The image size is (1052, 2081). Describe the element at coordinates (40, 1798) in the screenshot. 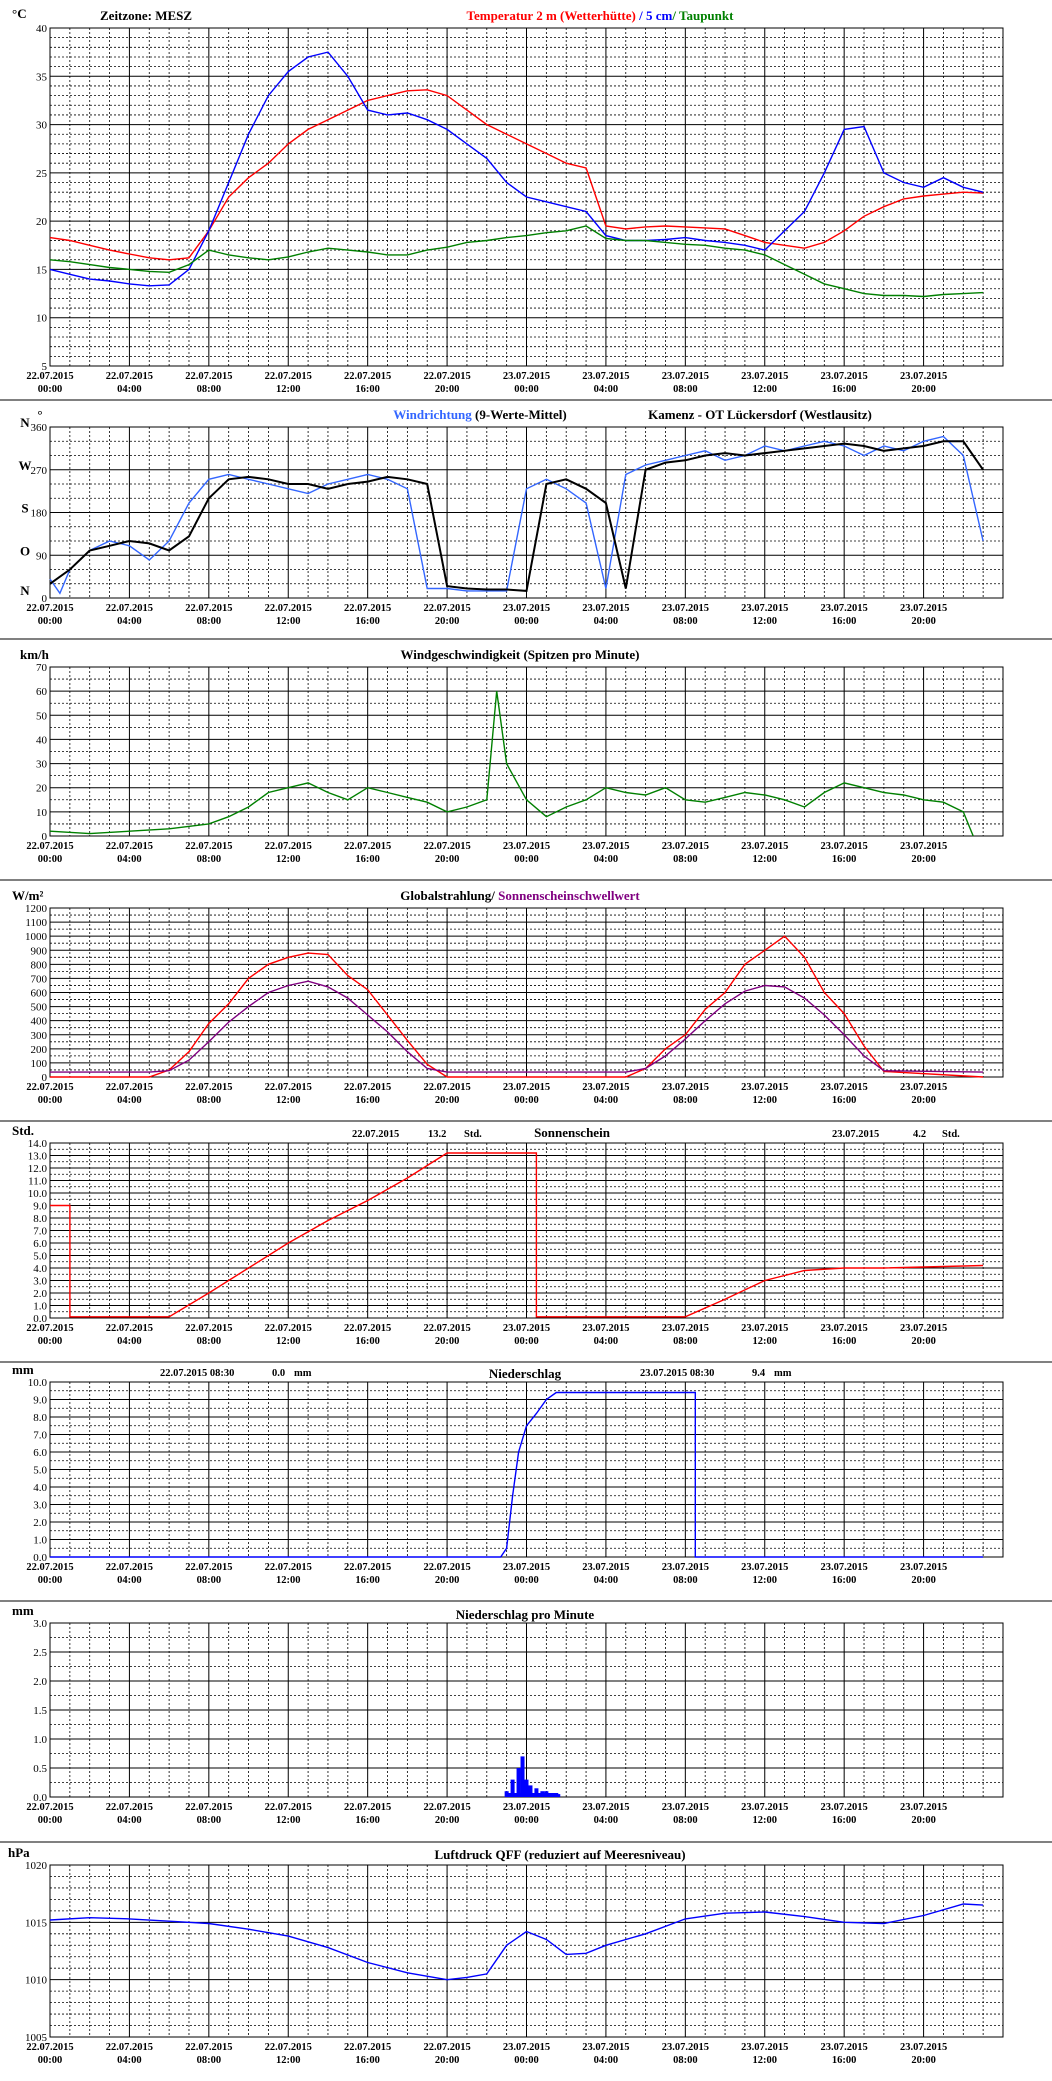

I see `y-tick-label: 0.0` at that location.